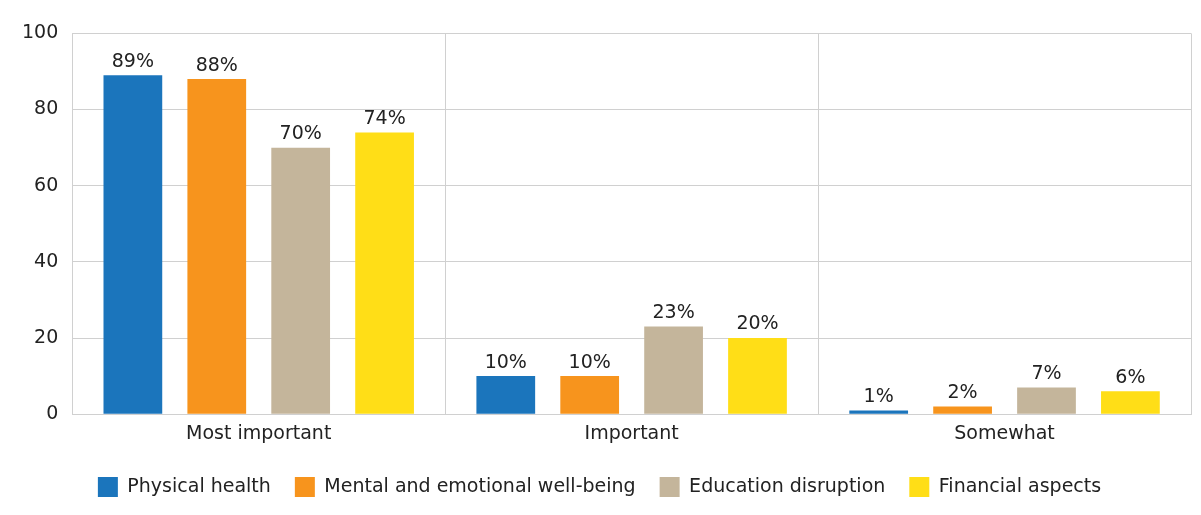 The height and width of the screenshot is (515, 1201). What do you see at coordinates (40, 31) in the screenshot?
I see `y-tick-label: 100` at bounding box center [40, 31].